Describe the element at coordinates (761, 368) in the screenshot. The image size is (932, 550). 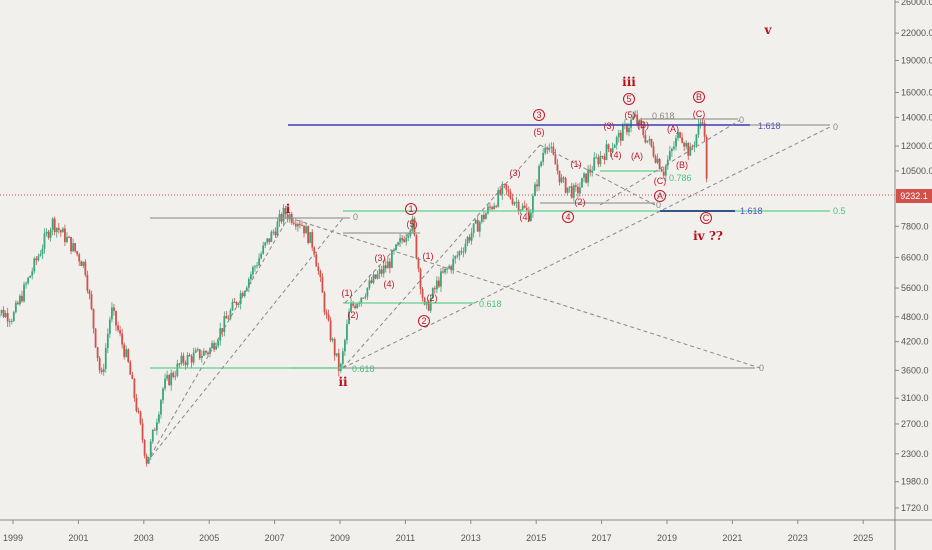
I see `fib-label: 0` at that location.